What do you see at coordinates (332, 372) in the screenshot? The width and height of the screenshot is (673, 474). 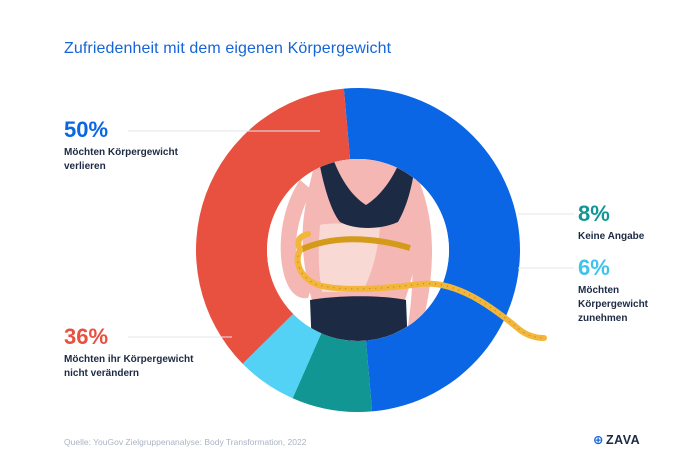 I see `donut-slice-keine-angabe` at bounding box center [332, 372].